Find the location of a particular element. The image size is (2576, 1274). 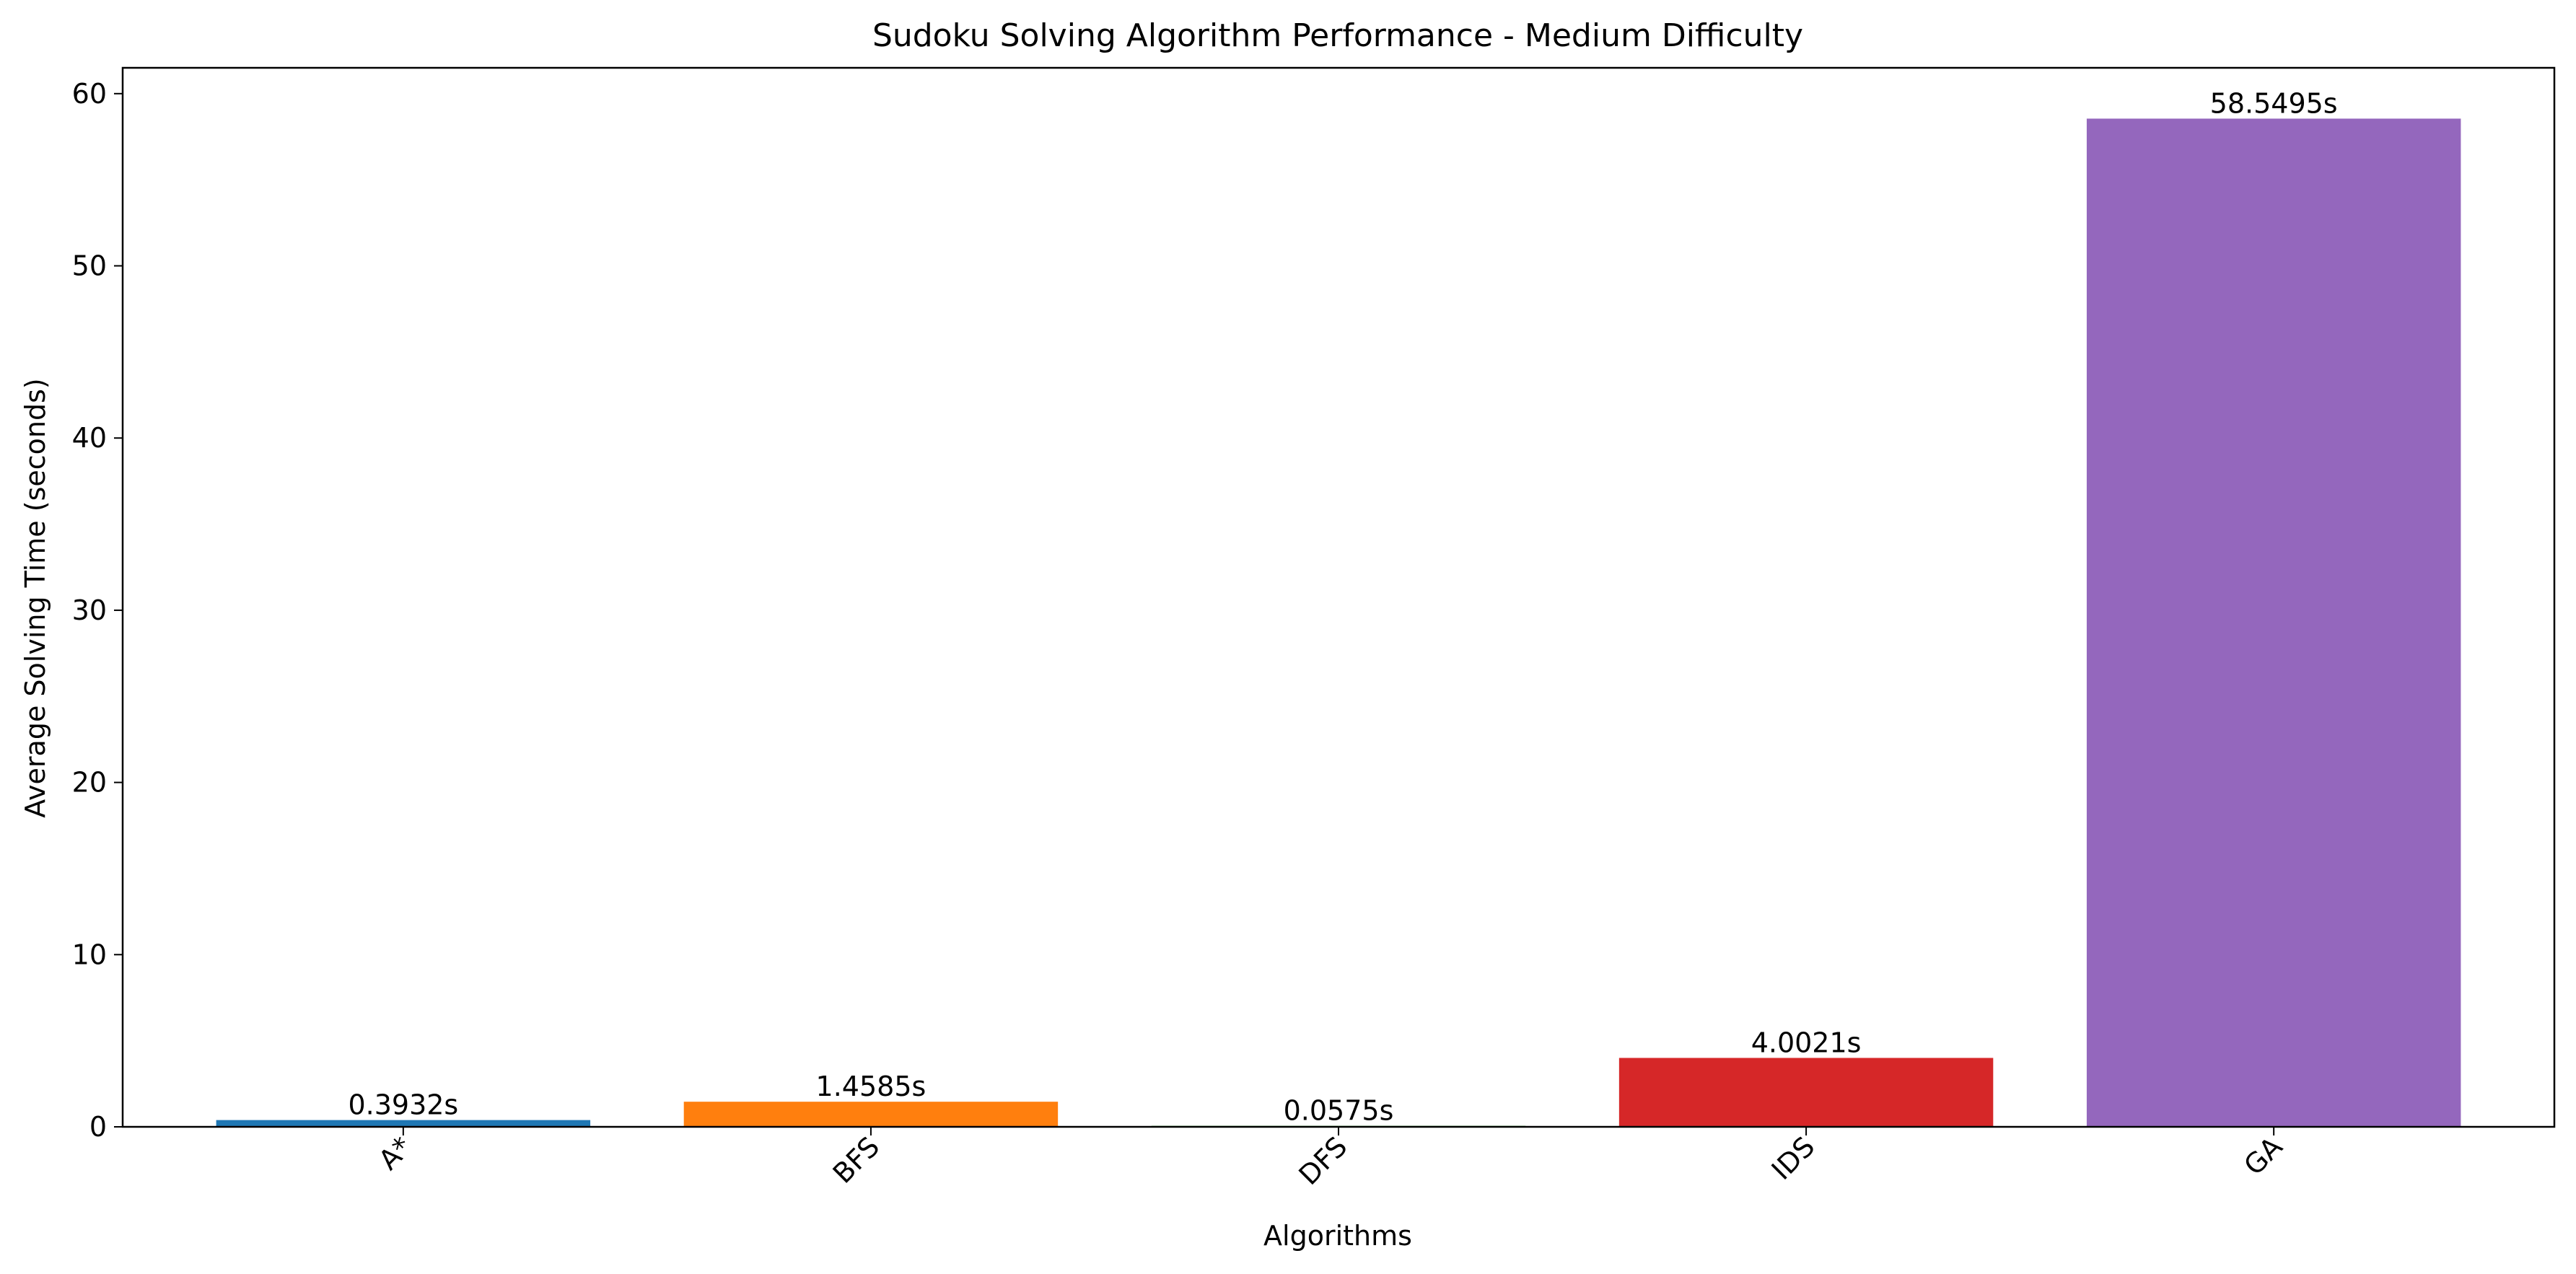

data-label: 0.0575s is located at coordinates (1339, 1111).